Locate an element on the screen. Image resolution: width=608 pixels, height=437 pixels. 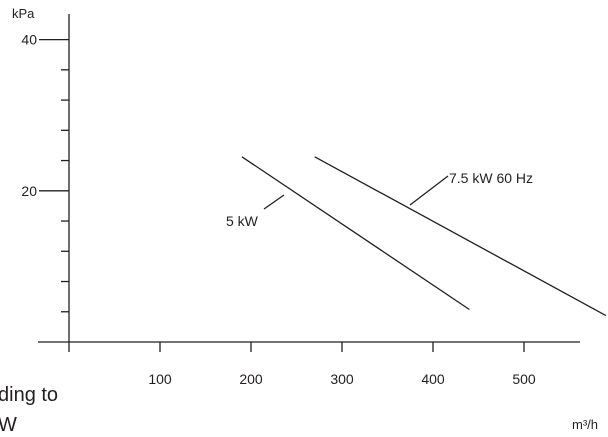
y-axis-label: kPa is located at coordinates (23, 13).